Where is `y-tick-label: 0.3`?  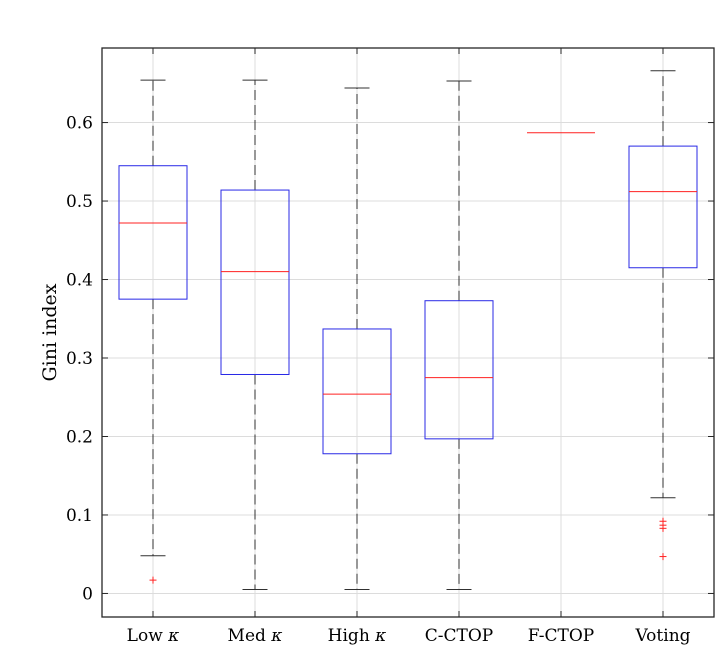
y-tick-label: 0.3 is located at coordinates (79, 359).